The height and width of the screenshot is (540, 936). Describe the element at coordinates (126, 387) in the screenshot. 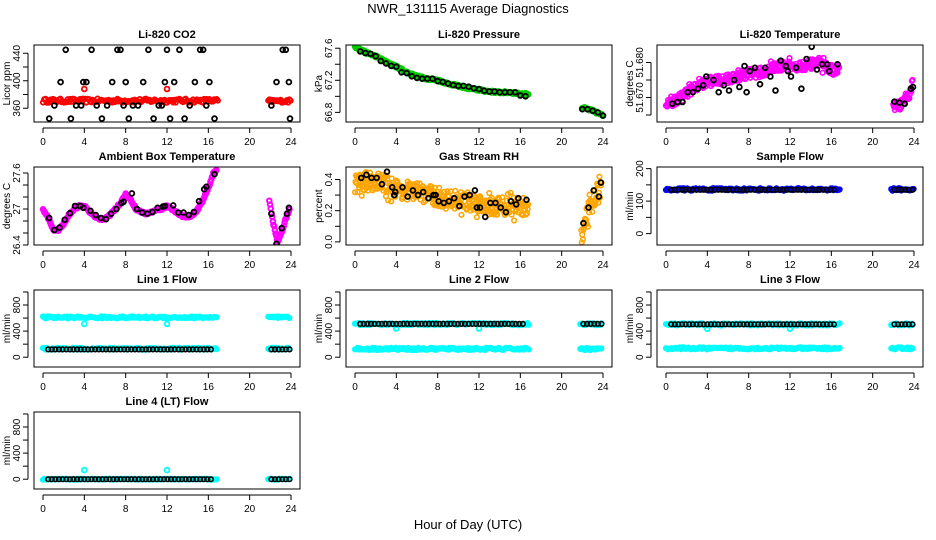

I see `x-tick-label: 8` at that location.